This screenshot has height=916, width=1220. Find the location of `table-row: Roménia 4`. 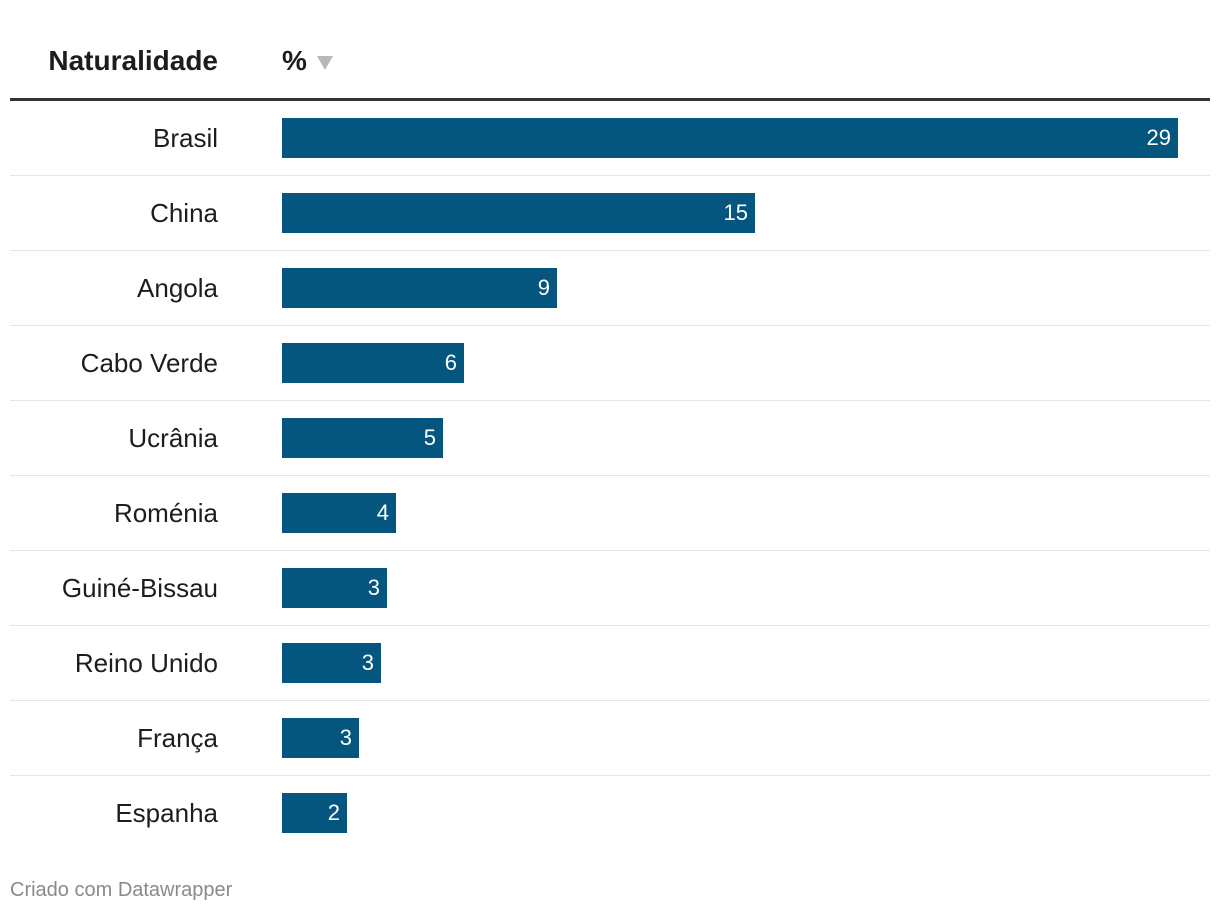

table-row: Roménia 4 is located at coordinates (610, 513).